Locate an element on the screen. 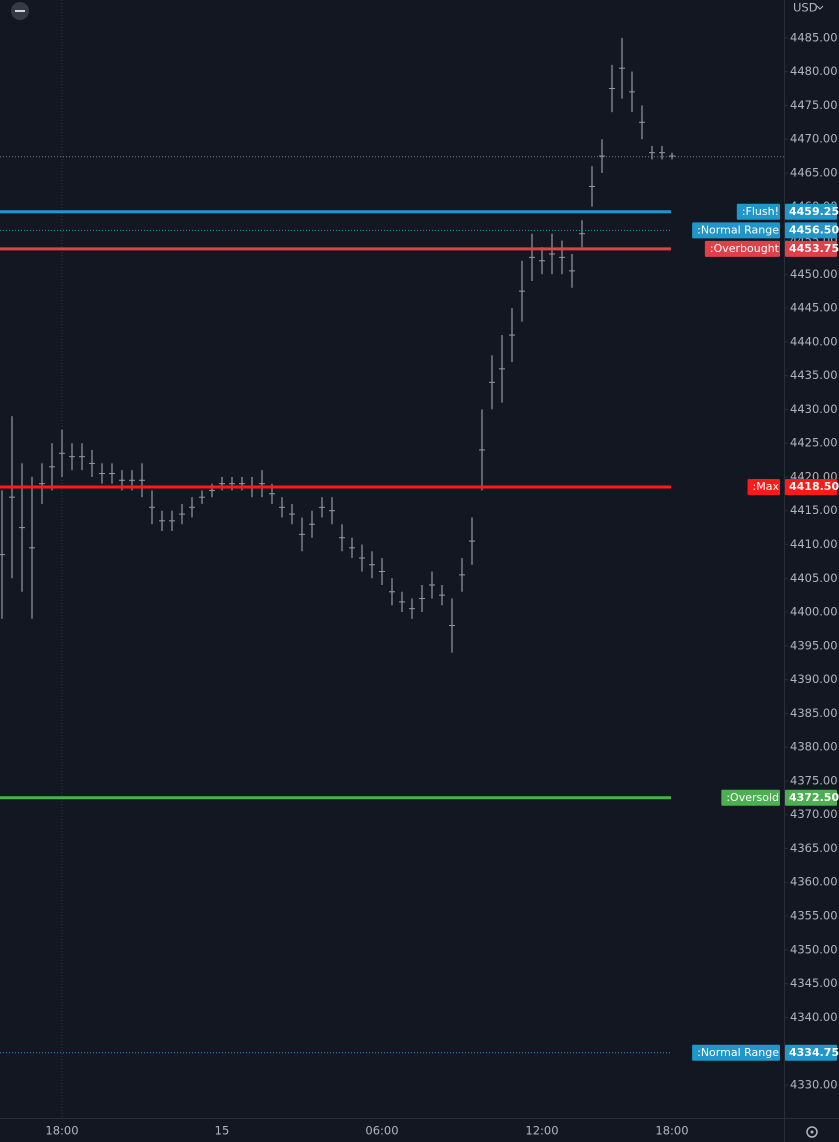 This screenshot has height=1142, width=839. level-name: :Flush! is located at coordinates (760, 211).